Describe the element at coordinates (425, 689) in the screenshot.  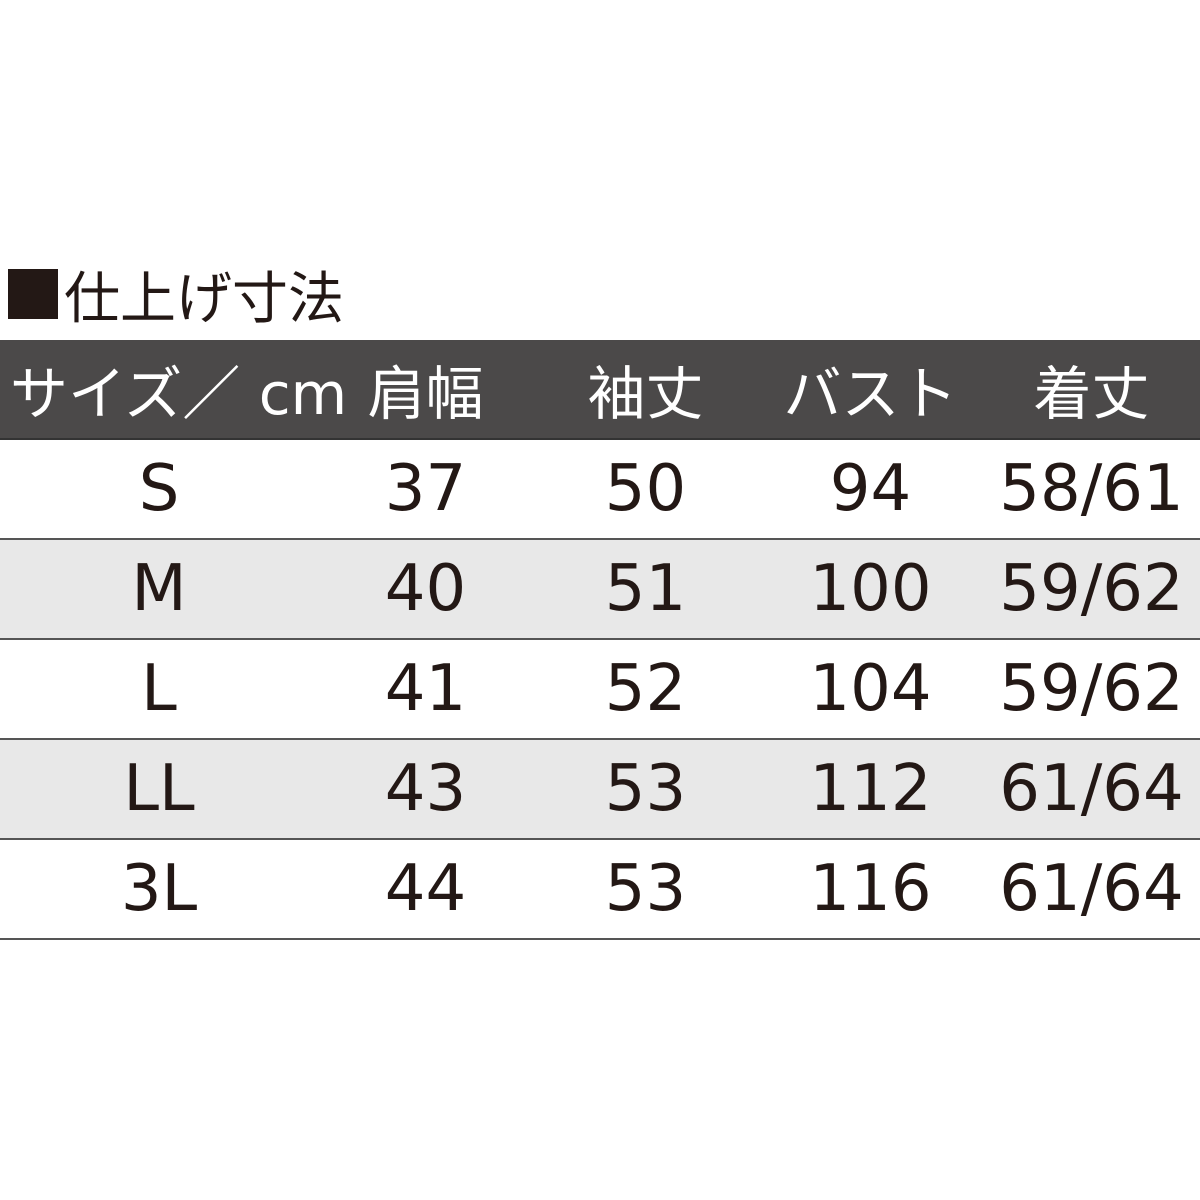
I see `table-cell: 41` at that location.